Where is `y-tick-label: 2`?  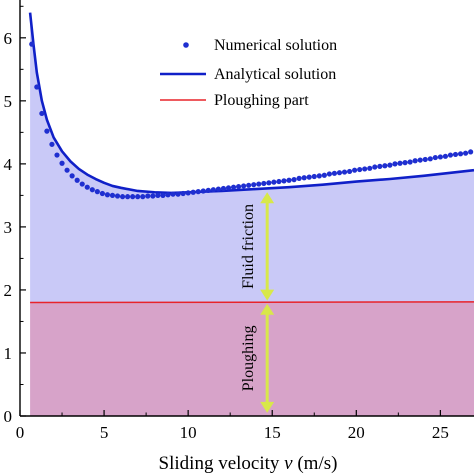
y-tick-label: 2 is located at coordinates (8, 290).